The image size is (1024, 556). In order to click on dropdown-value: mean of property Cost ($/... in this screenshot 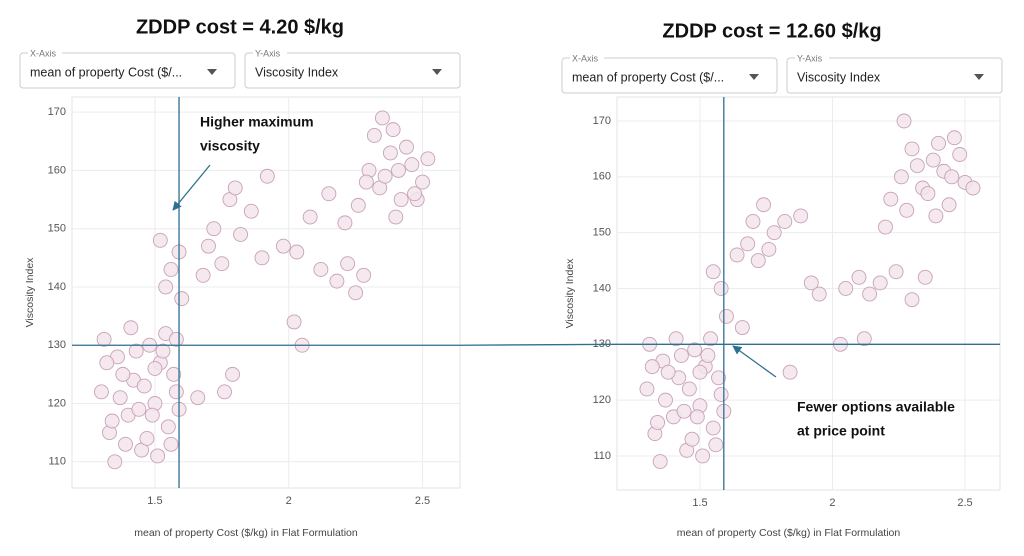, I will do `click(648, 77)`.